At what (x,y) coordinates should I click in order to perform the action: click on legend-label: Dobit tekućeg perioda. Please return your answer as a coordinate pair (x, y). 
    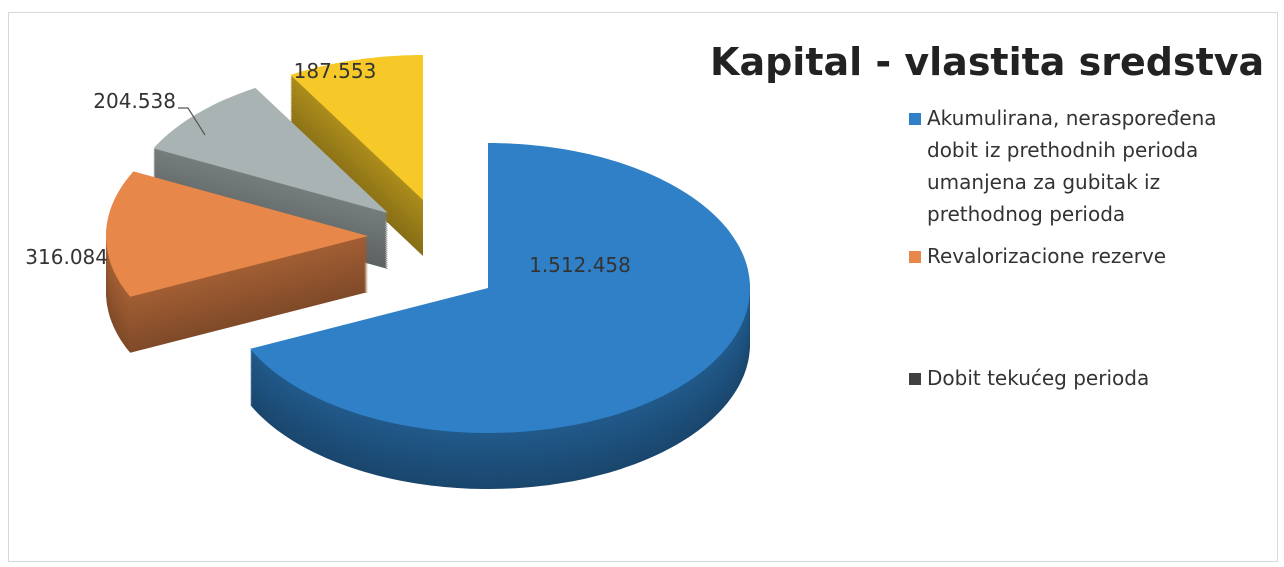
    Looking at the image, I should click on (1038, 378).